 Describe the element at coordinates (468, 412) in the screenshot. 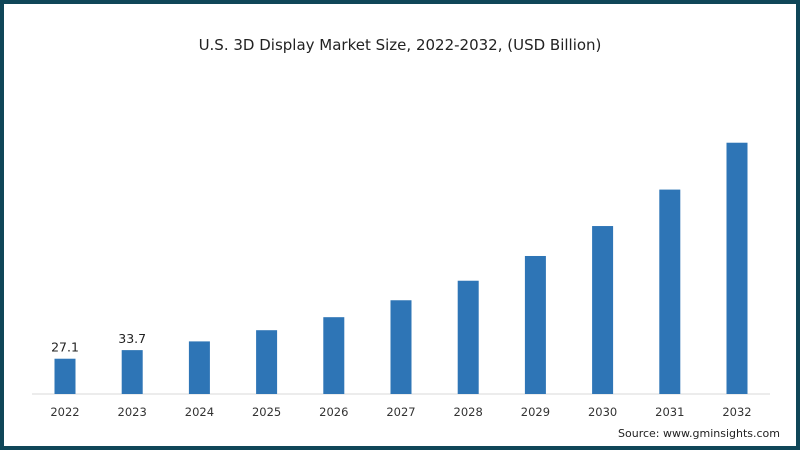

I see `x-tick-label: 2028` at that location.